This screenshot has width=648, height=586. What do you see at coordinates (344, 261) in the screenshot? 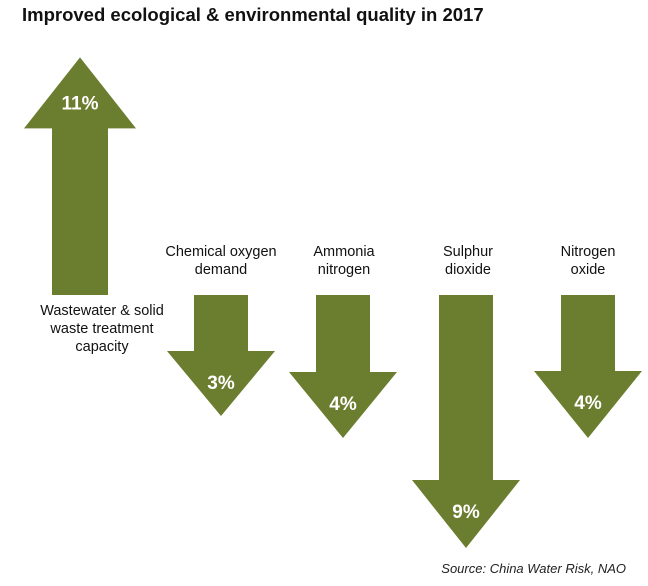
I see `category-label-ammonia: Ammonia nitrogen` at bounding box center [344, 261].